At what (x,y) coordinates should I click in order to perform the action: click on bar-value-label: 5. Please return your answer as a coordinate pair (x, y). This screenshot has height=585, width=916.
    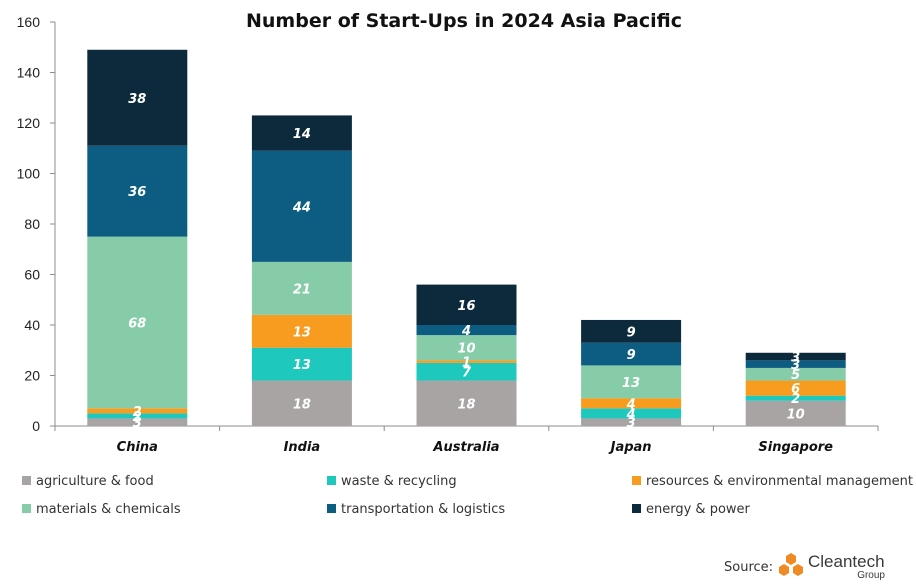
    Looking at the image, I should click on (795, 375).